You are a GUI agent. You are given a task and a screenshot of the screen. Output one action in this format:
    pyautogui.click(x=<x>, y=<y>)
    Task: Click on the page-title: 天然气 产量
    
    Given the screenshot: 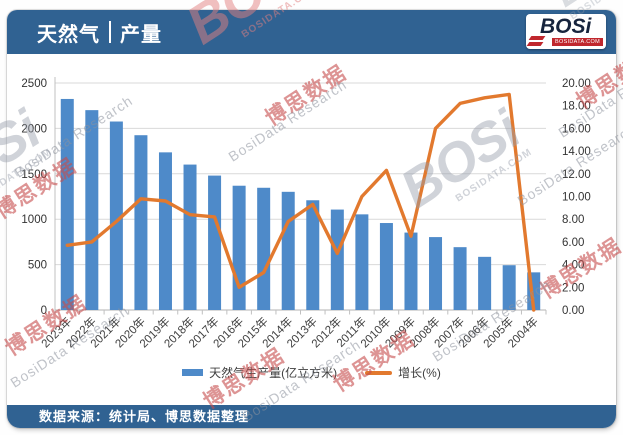 What is the action you would take?
    pyautogui.click(x=99, y=32)
    